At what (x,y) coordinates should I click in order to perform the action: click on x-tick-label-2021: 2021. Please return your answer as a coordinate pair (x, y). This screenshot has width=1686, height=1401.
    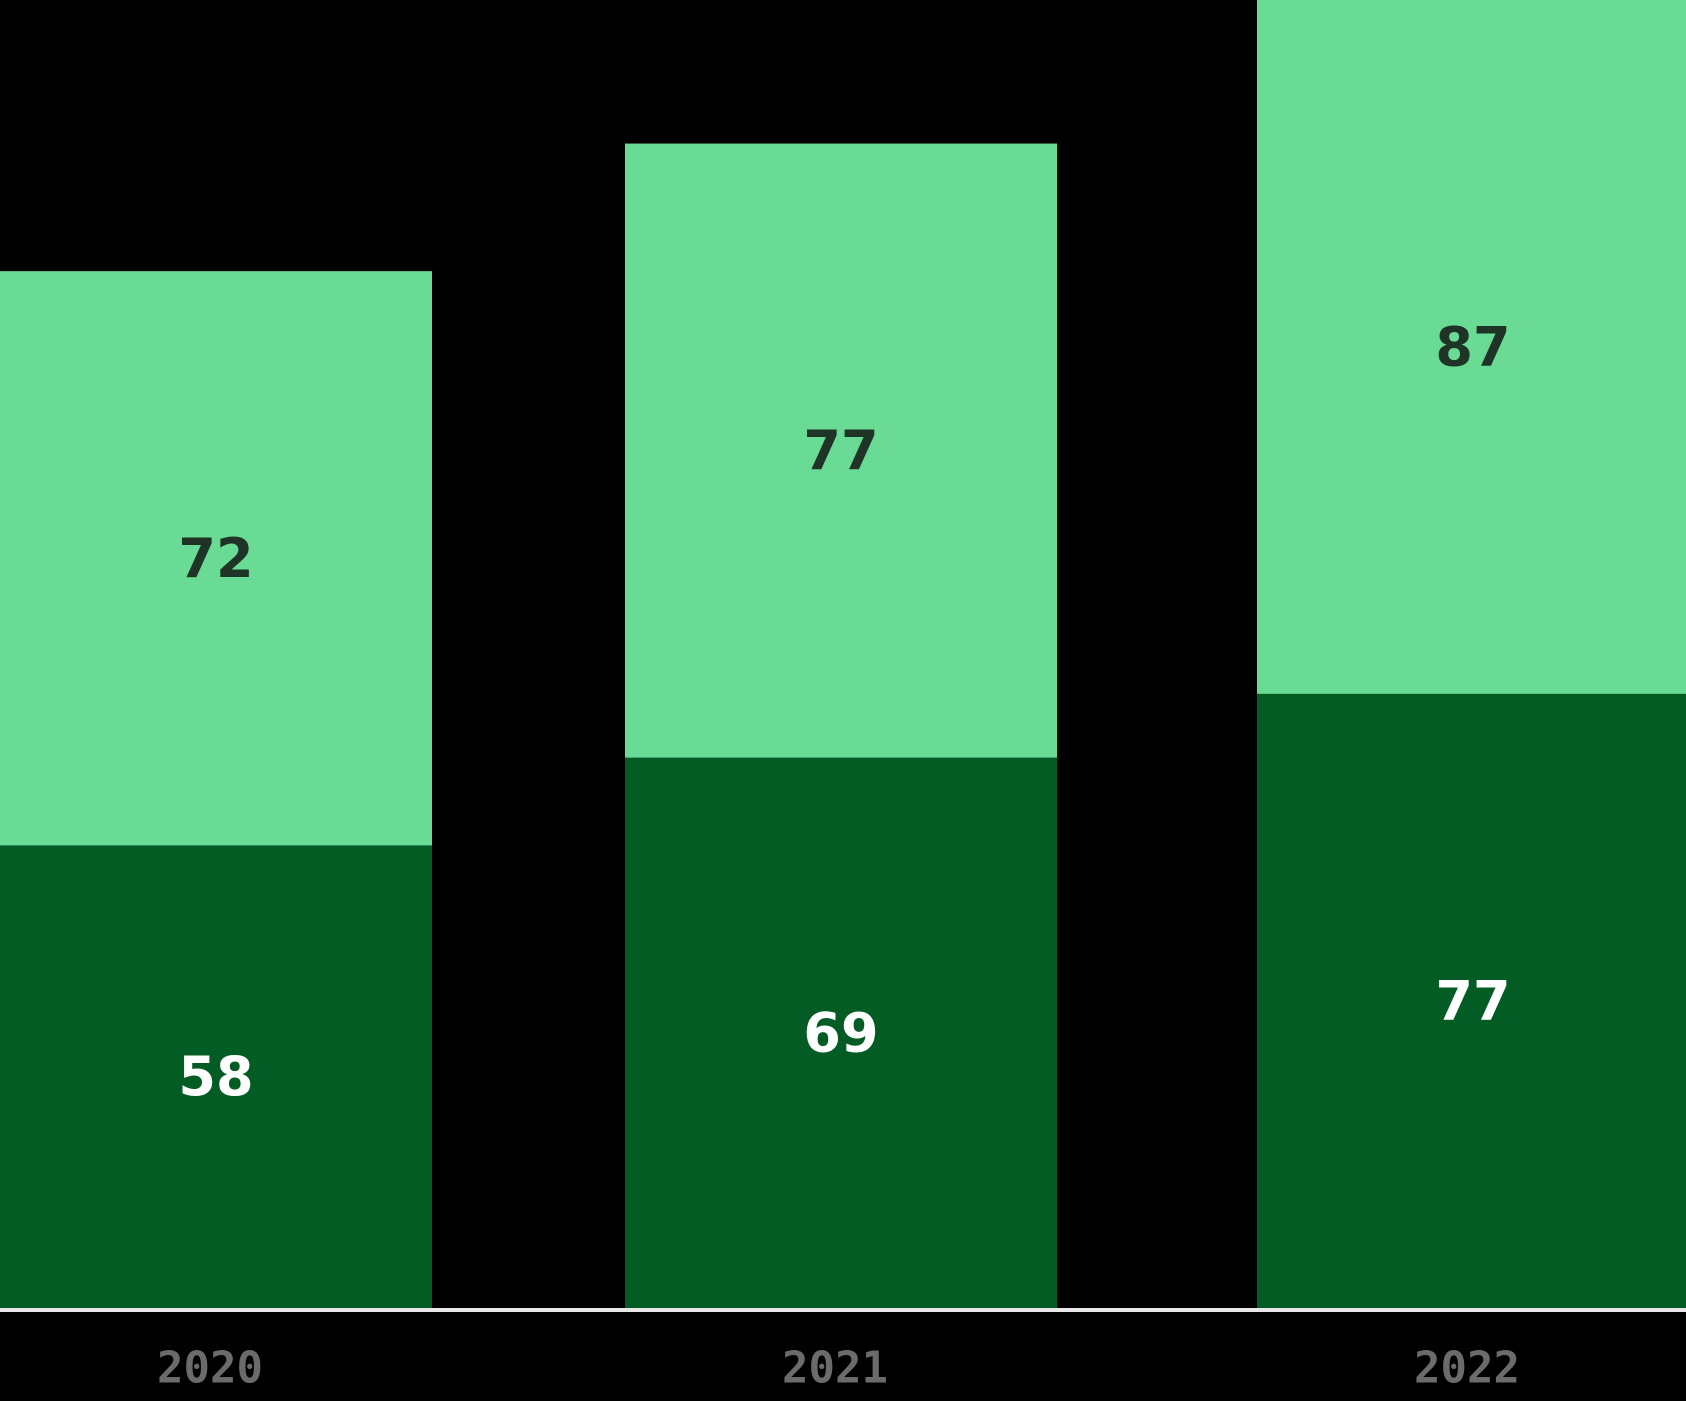
    Looking at the image, I should click on (835, 1368).